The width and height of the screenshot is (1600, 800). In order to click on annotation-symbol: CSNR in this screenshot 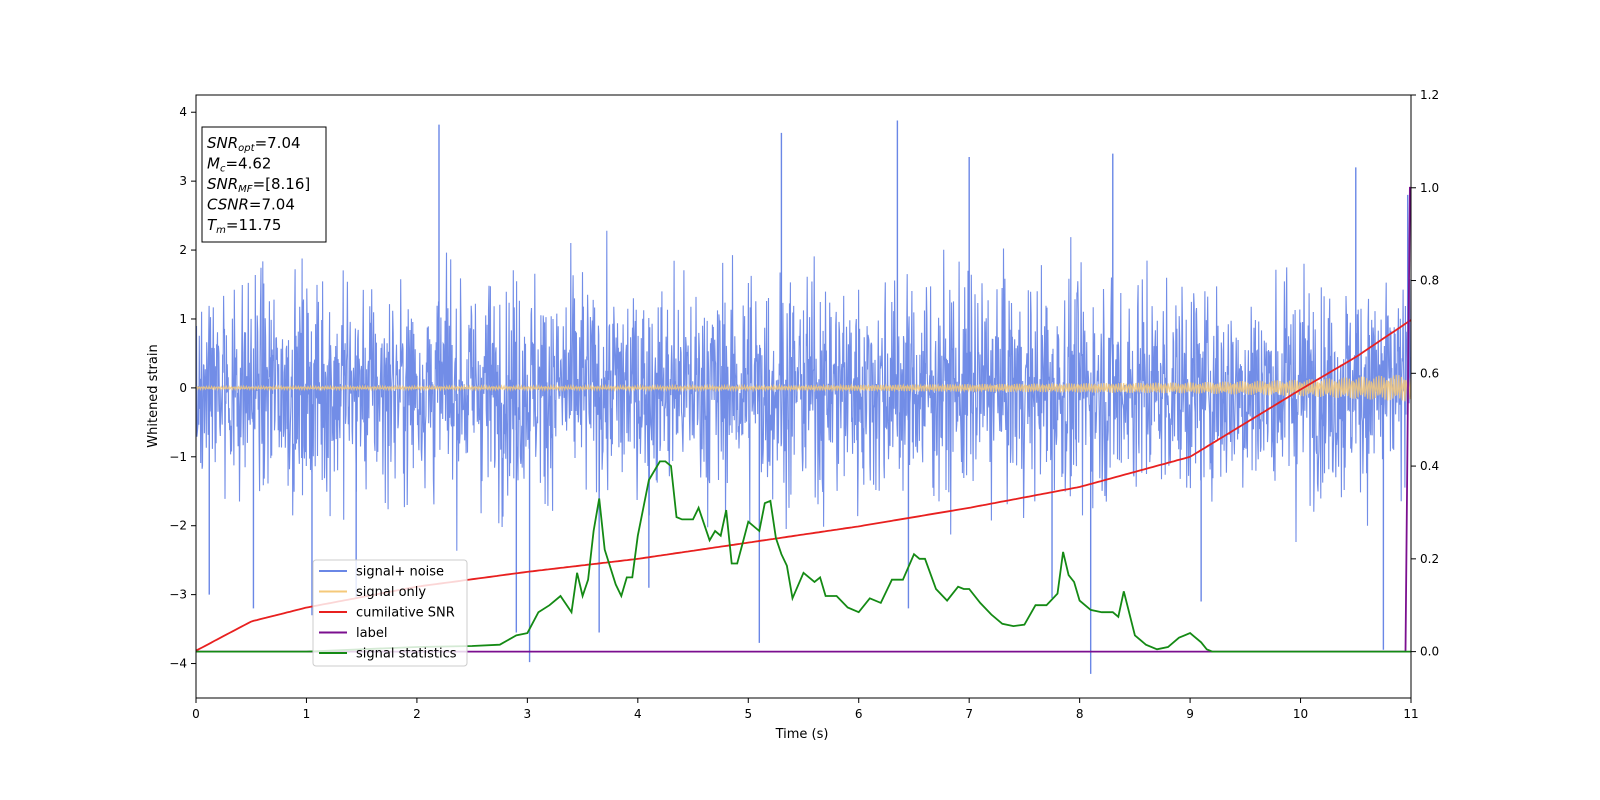, I will do `click(228, 205)`.